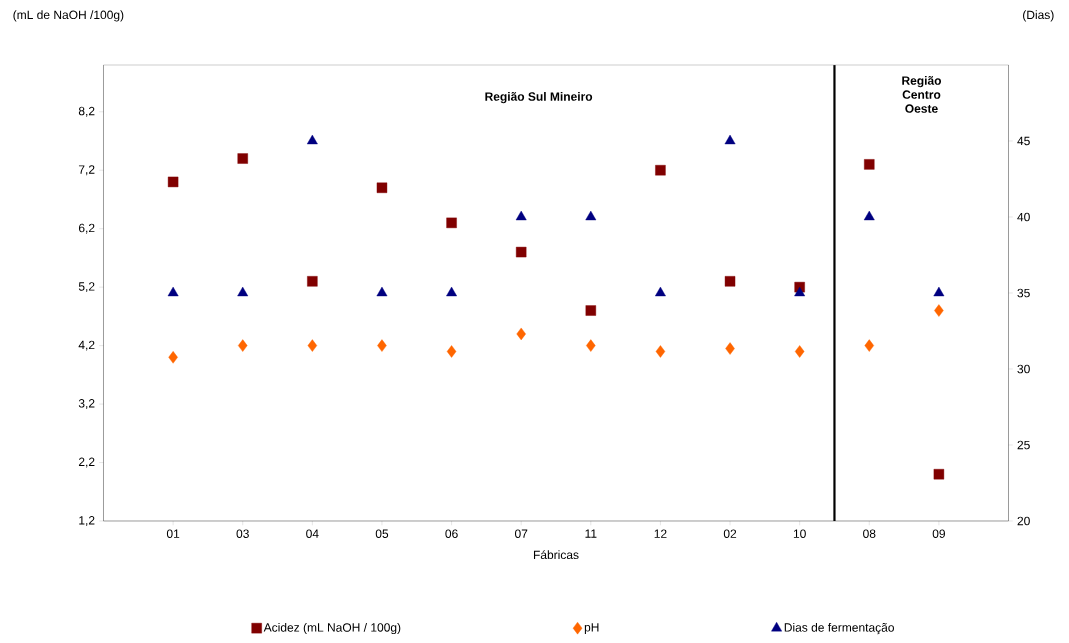 This screenshot has width=1069, height=643. I want to click on y-tick-label: 1,2, so click(87, 521).